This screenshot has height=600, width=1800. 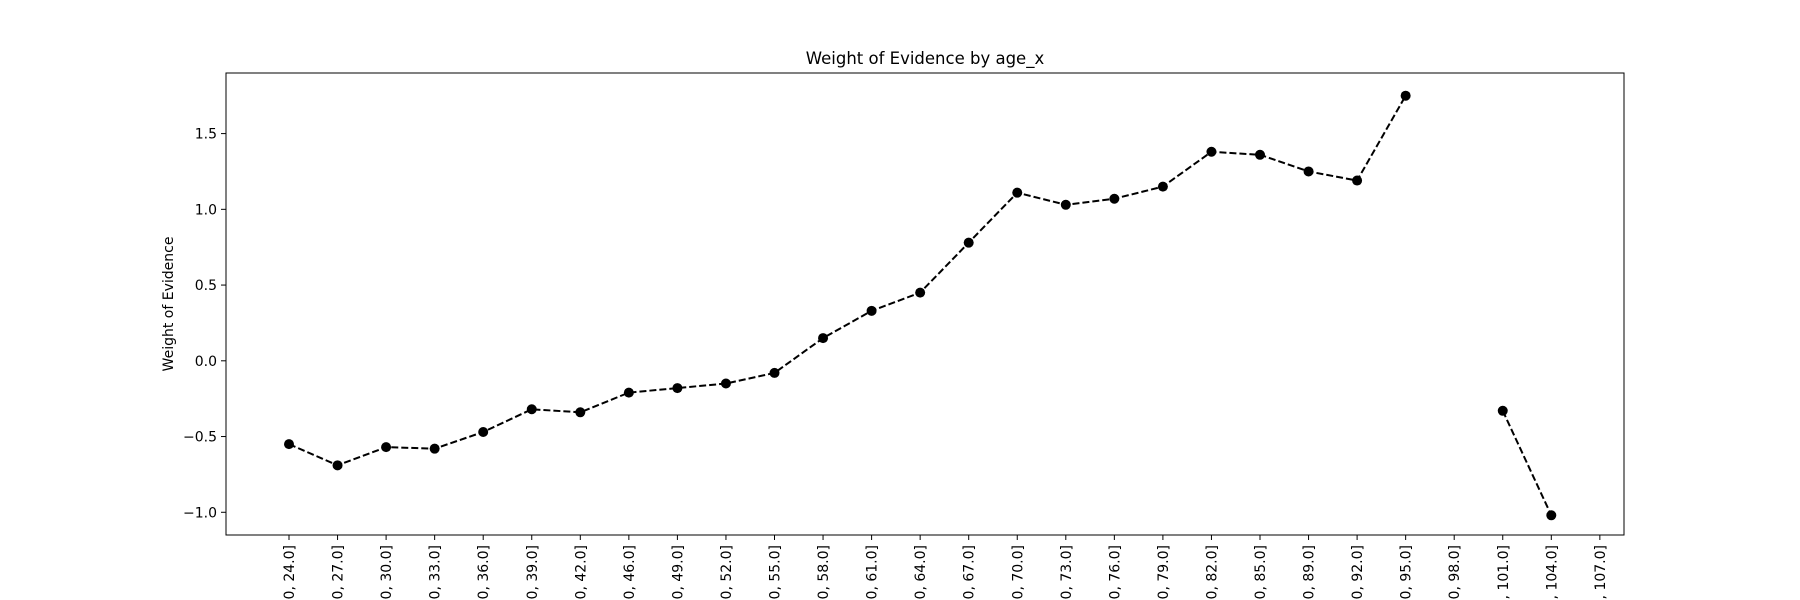 What do you see at coordinates (1115, 572) in the screenshot?
I see `x-tick-label: 0, 76.0]` at bounding box center [1115, 572].